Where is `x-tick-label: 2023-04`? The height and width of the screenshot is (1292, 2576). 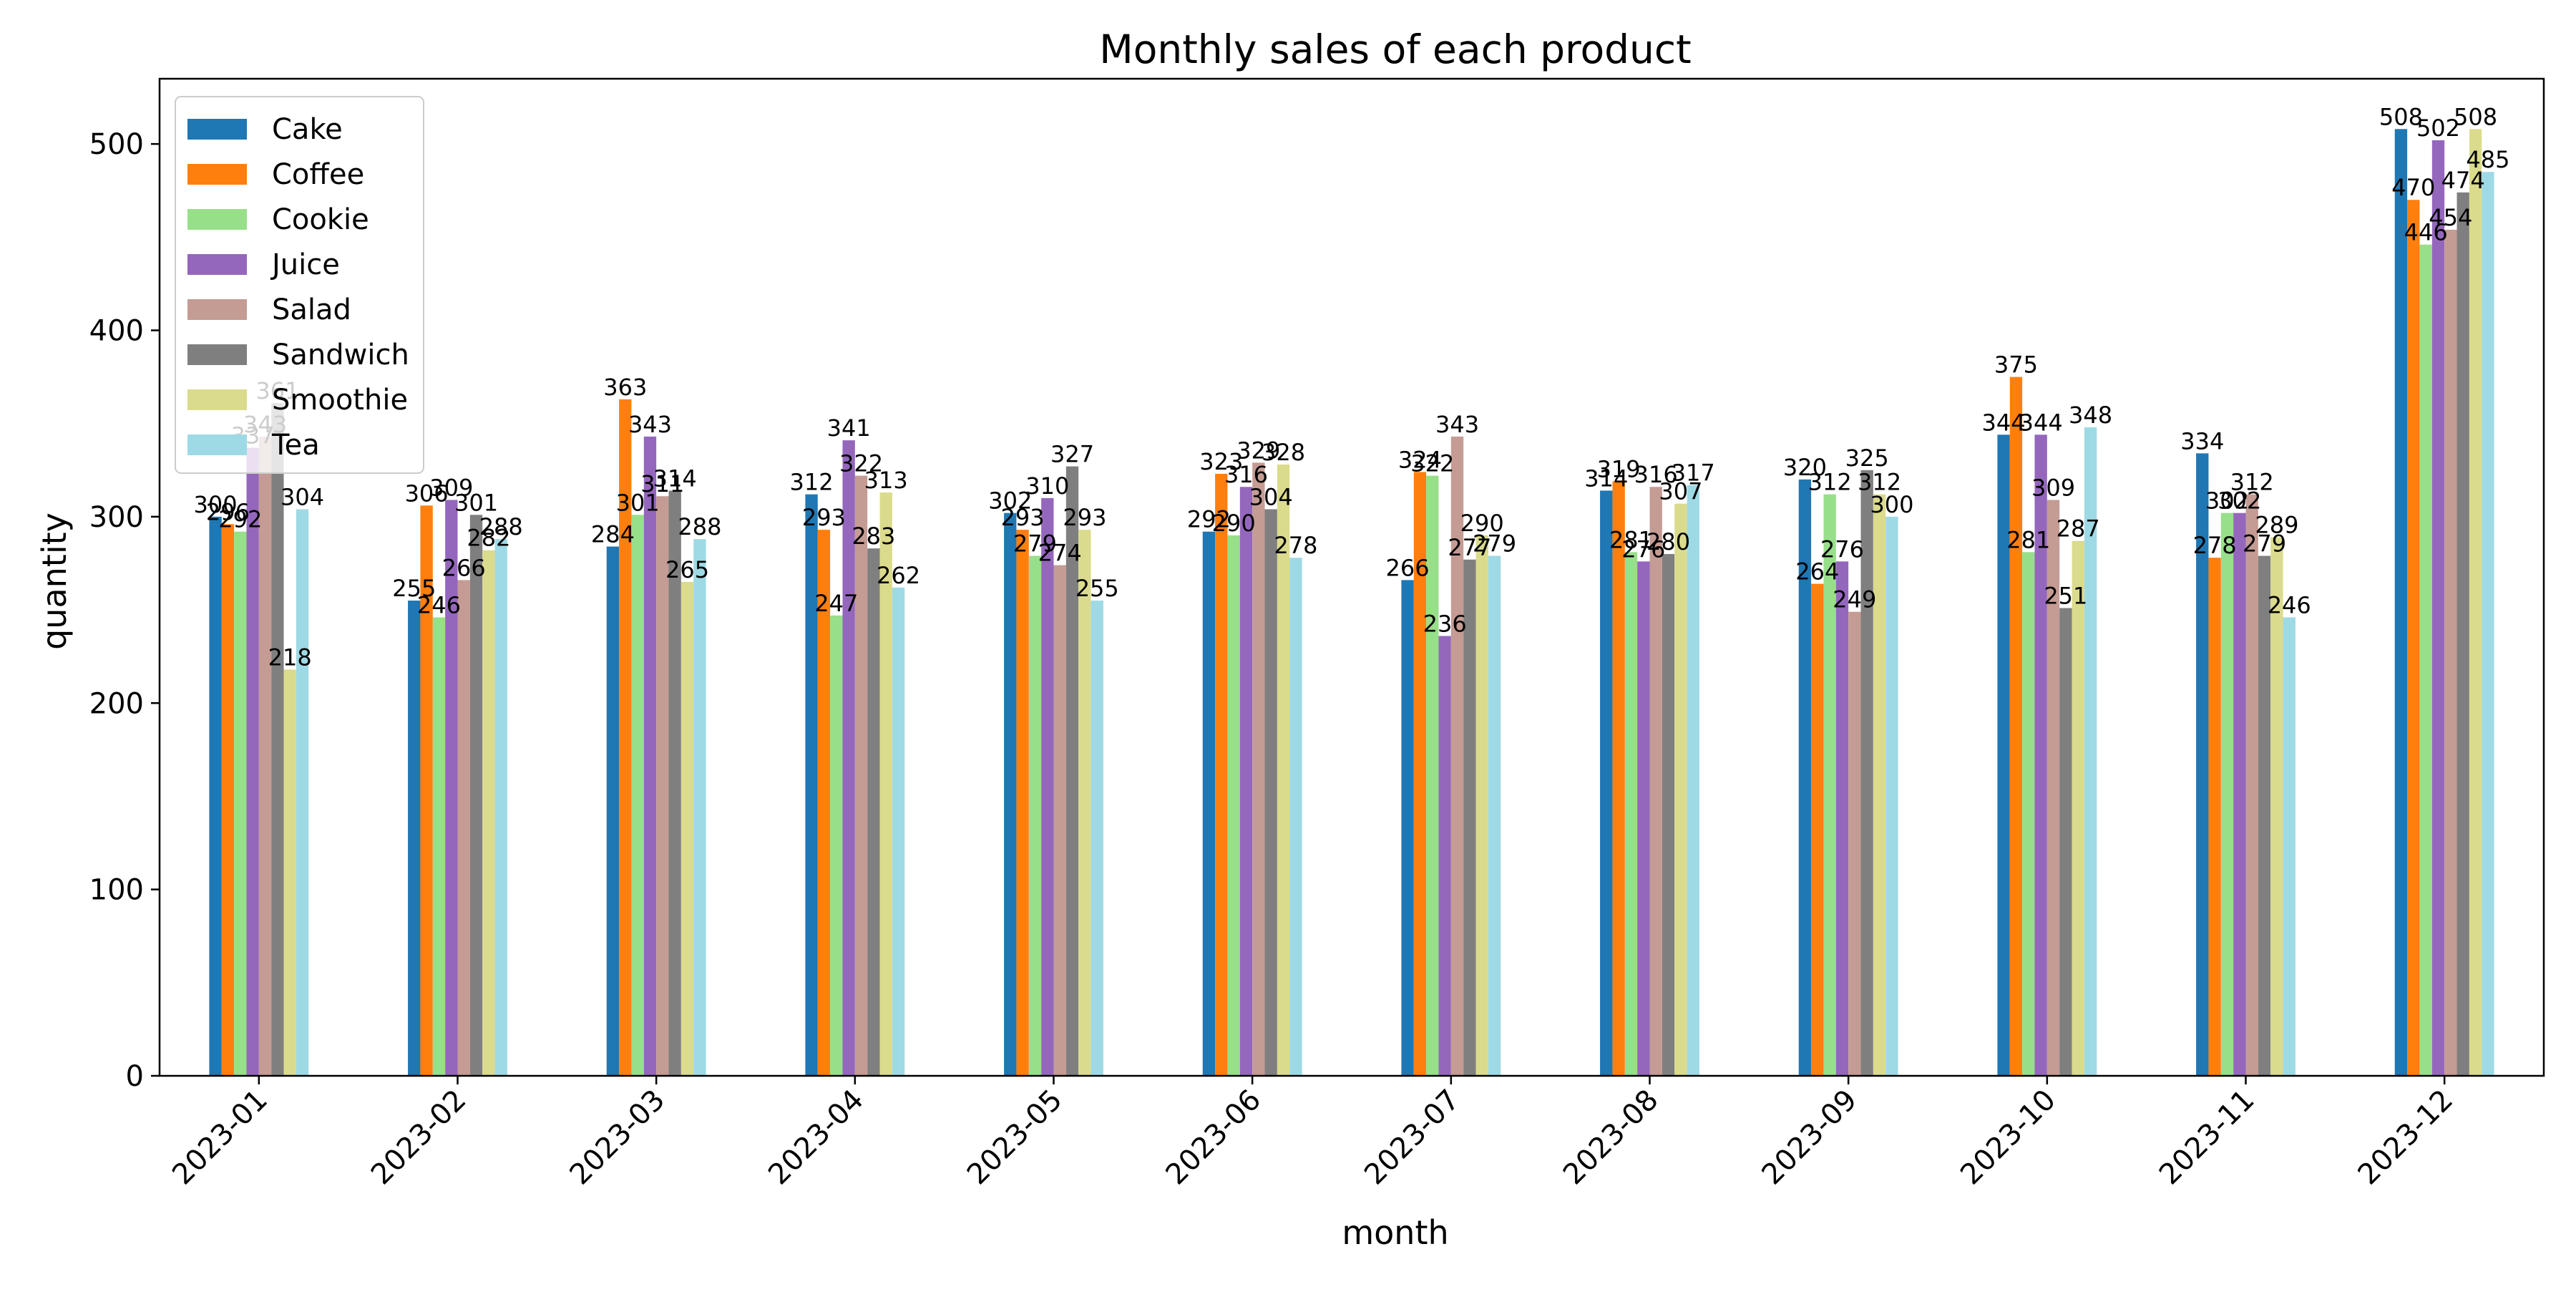 x-tick-label: 2023-04 is located at coordinates (816, 1138).